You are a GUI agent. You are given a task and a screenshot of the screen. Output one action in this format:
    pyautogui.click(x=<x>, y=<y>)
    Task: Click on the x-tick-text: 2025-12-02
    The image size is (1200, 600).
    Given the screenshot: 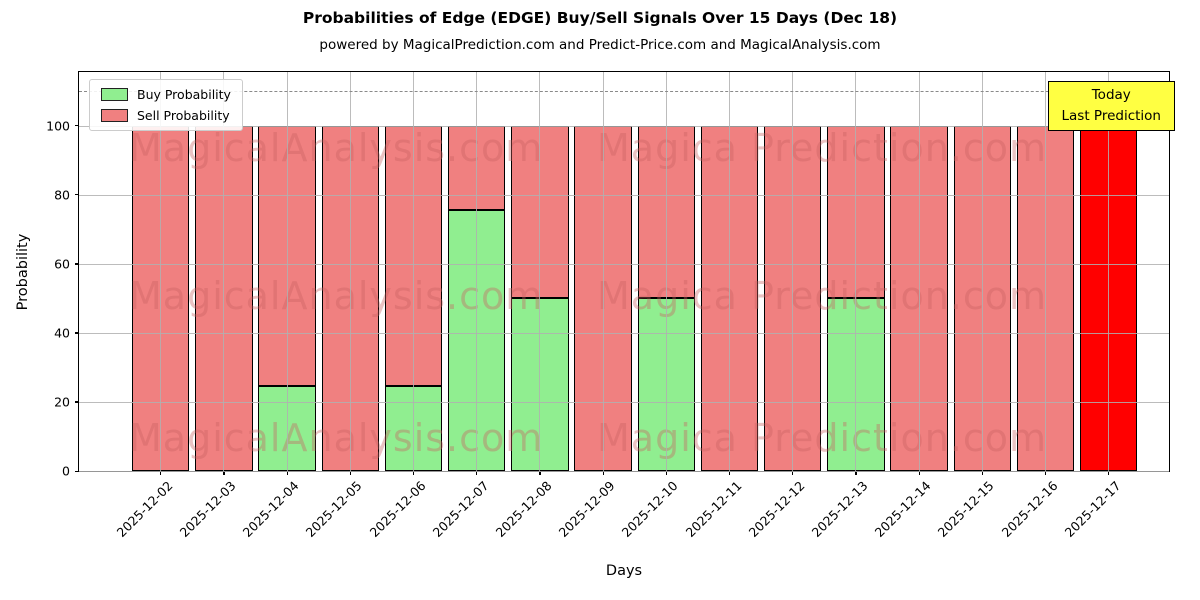 What is the action you would take?
    pyautogui.click(x=144, y=509)
    